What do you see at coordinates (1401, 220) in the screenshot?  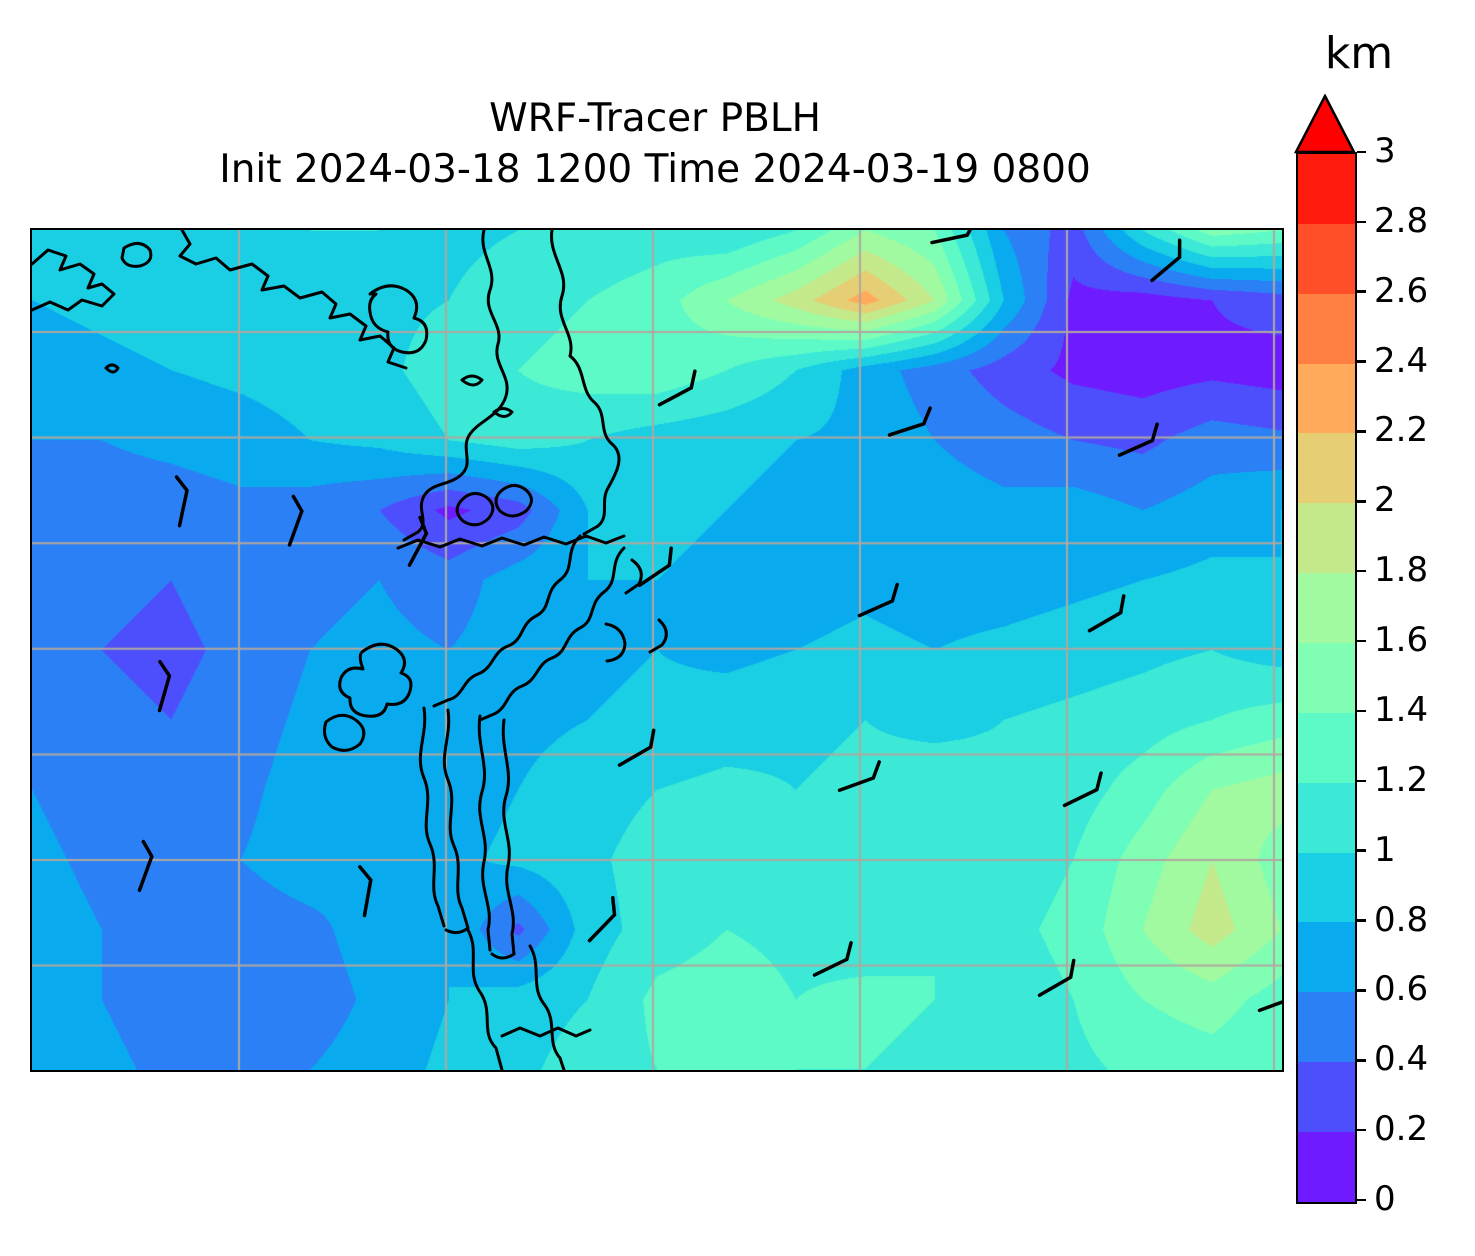 I see `colorbar-tick-label: 2.8` at bounding box center [1401, 220].